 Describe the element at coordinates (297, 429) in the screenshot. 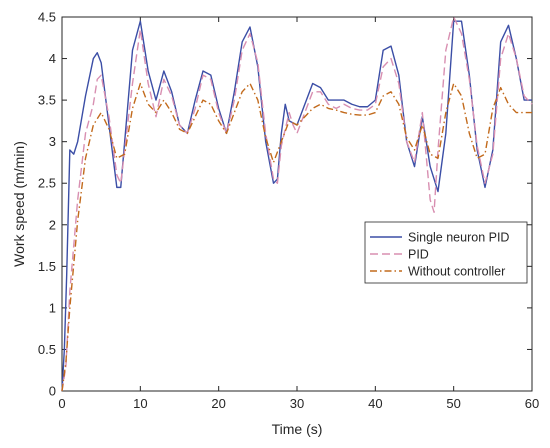

I see `x-axis-label: Time (s)` at that location.